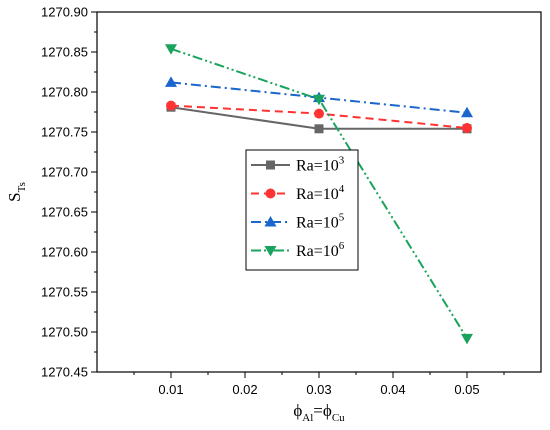 The height and width of the screenshot is (430, 550). What do you see at coordinates (64, 212) in the screenshot?
I see `y-tick-label-5: 1270.65` at bounding box center [64, 212].